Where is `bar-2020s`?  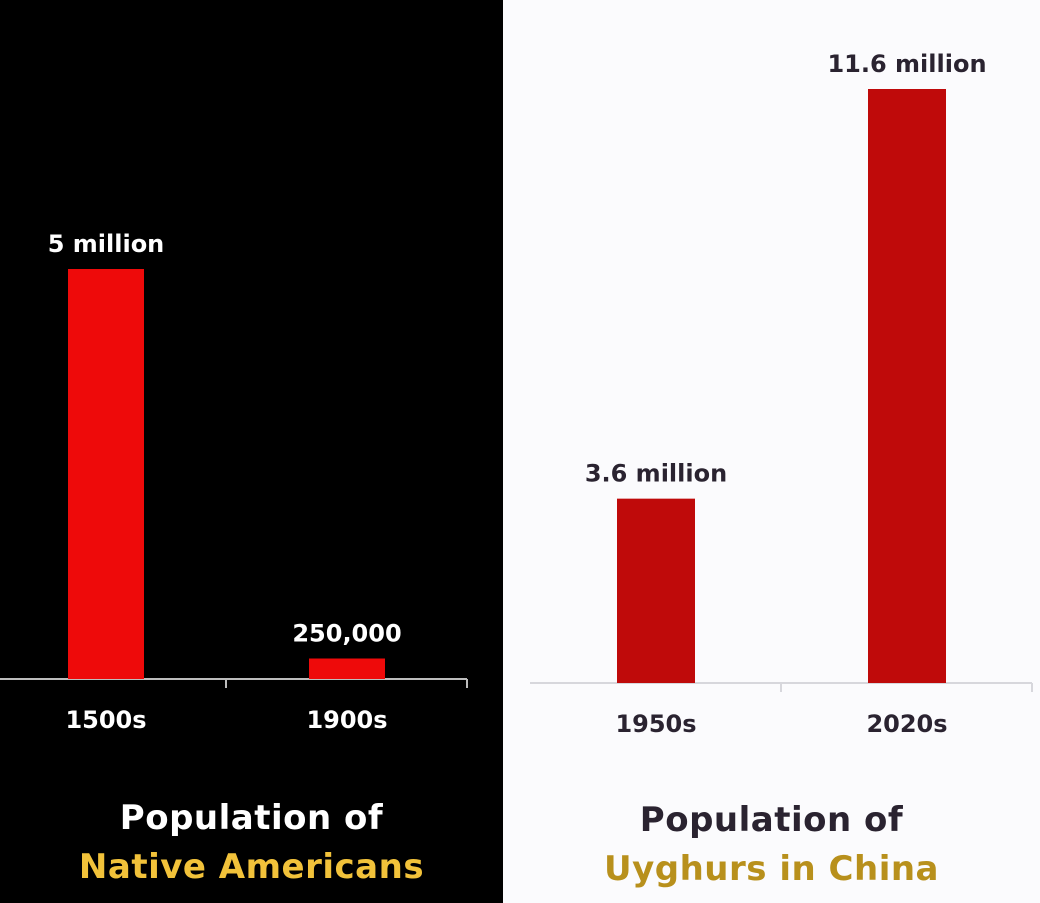 bar-2020s is located at coordinates (907, 386).